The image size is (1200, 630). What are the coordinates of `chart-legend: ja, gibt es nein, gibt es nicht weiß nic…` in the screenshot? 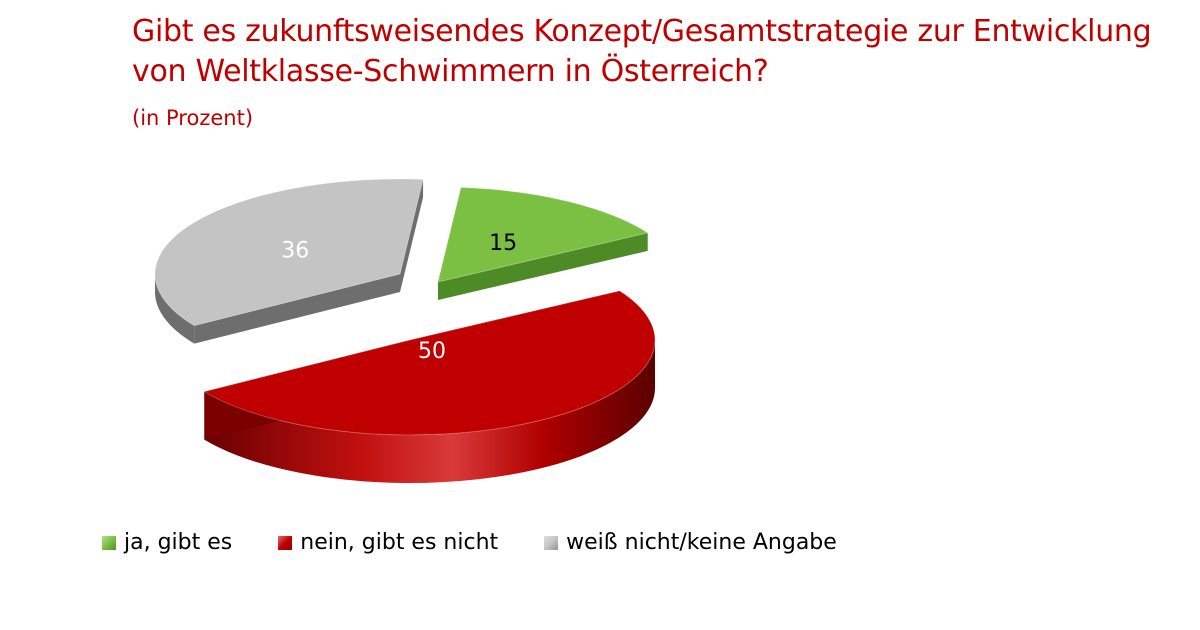 It's located at (492, 542).